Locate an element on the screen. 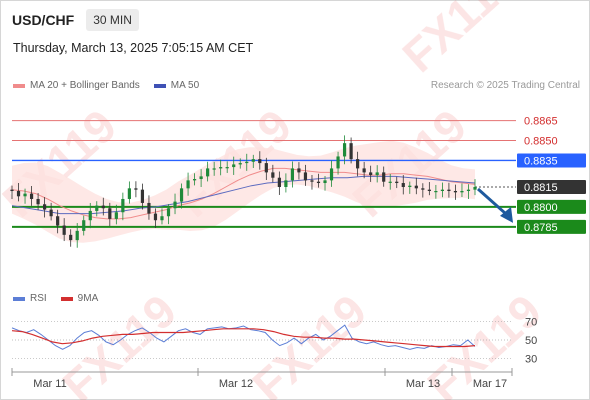 The width and height of the screenshot is (590, 400). legend-swatch-ma50 is located at coordinates (159, 85).